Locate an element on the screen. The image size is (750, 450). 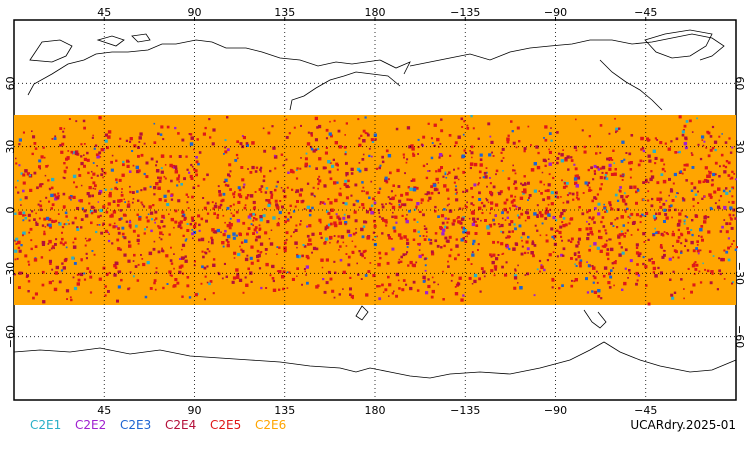
lat-tick-label-left: 30 is located at coordinates (10, 147).